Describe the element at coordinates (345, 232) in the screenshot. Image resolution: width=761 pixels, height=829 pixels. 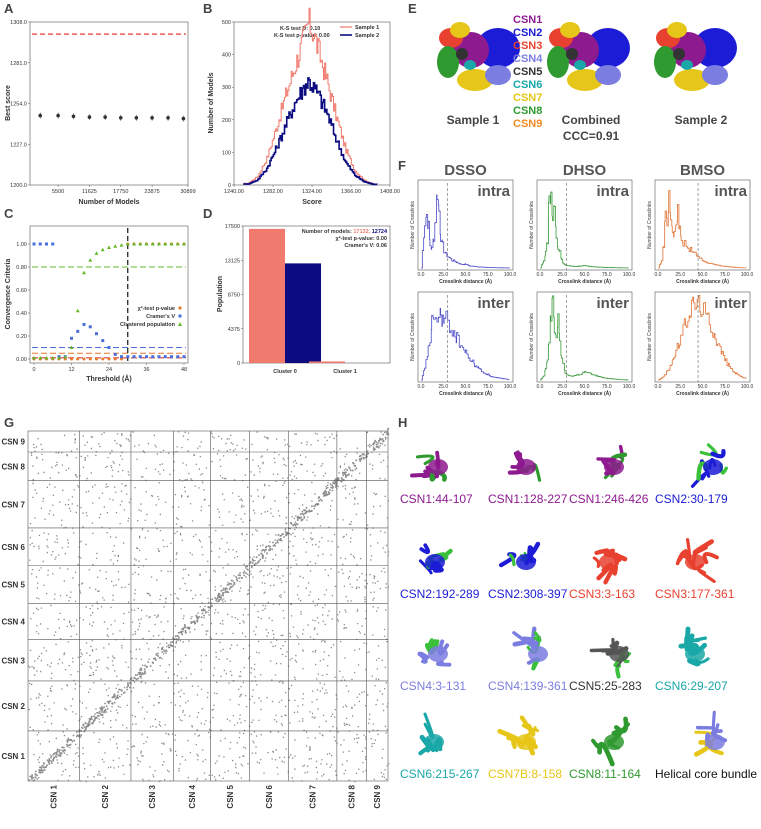
I see `d-annot-1: Number of models: 17132, 12724` at that location.